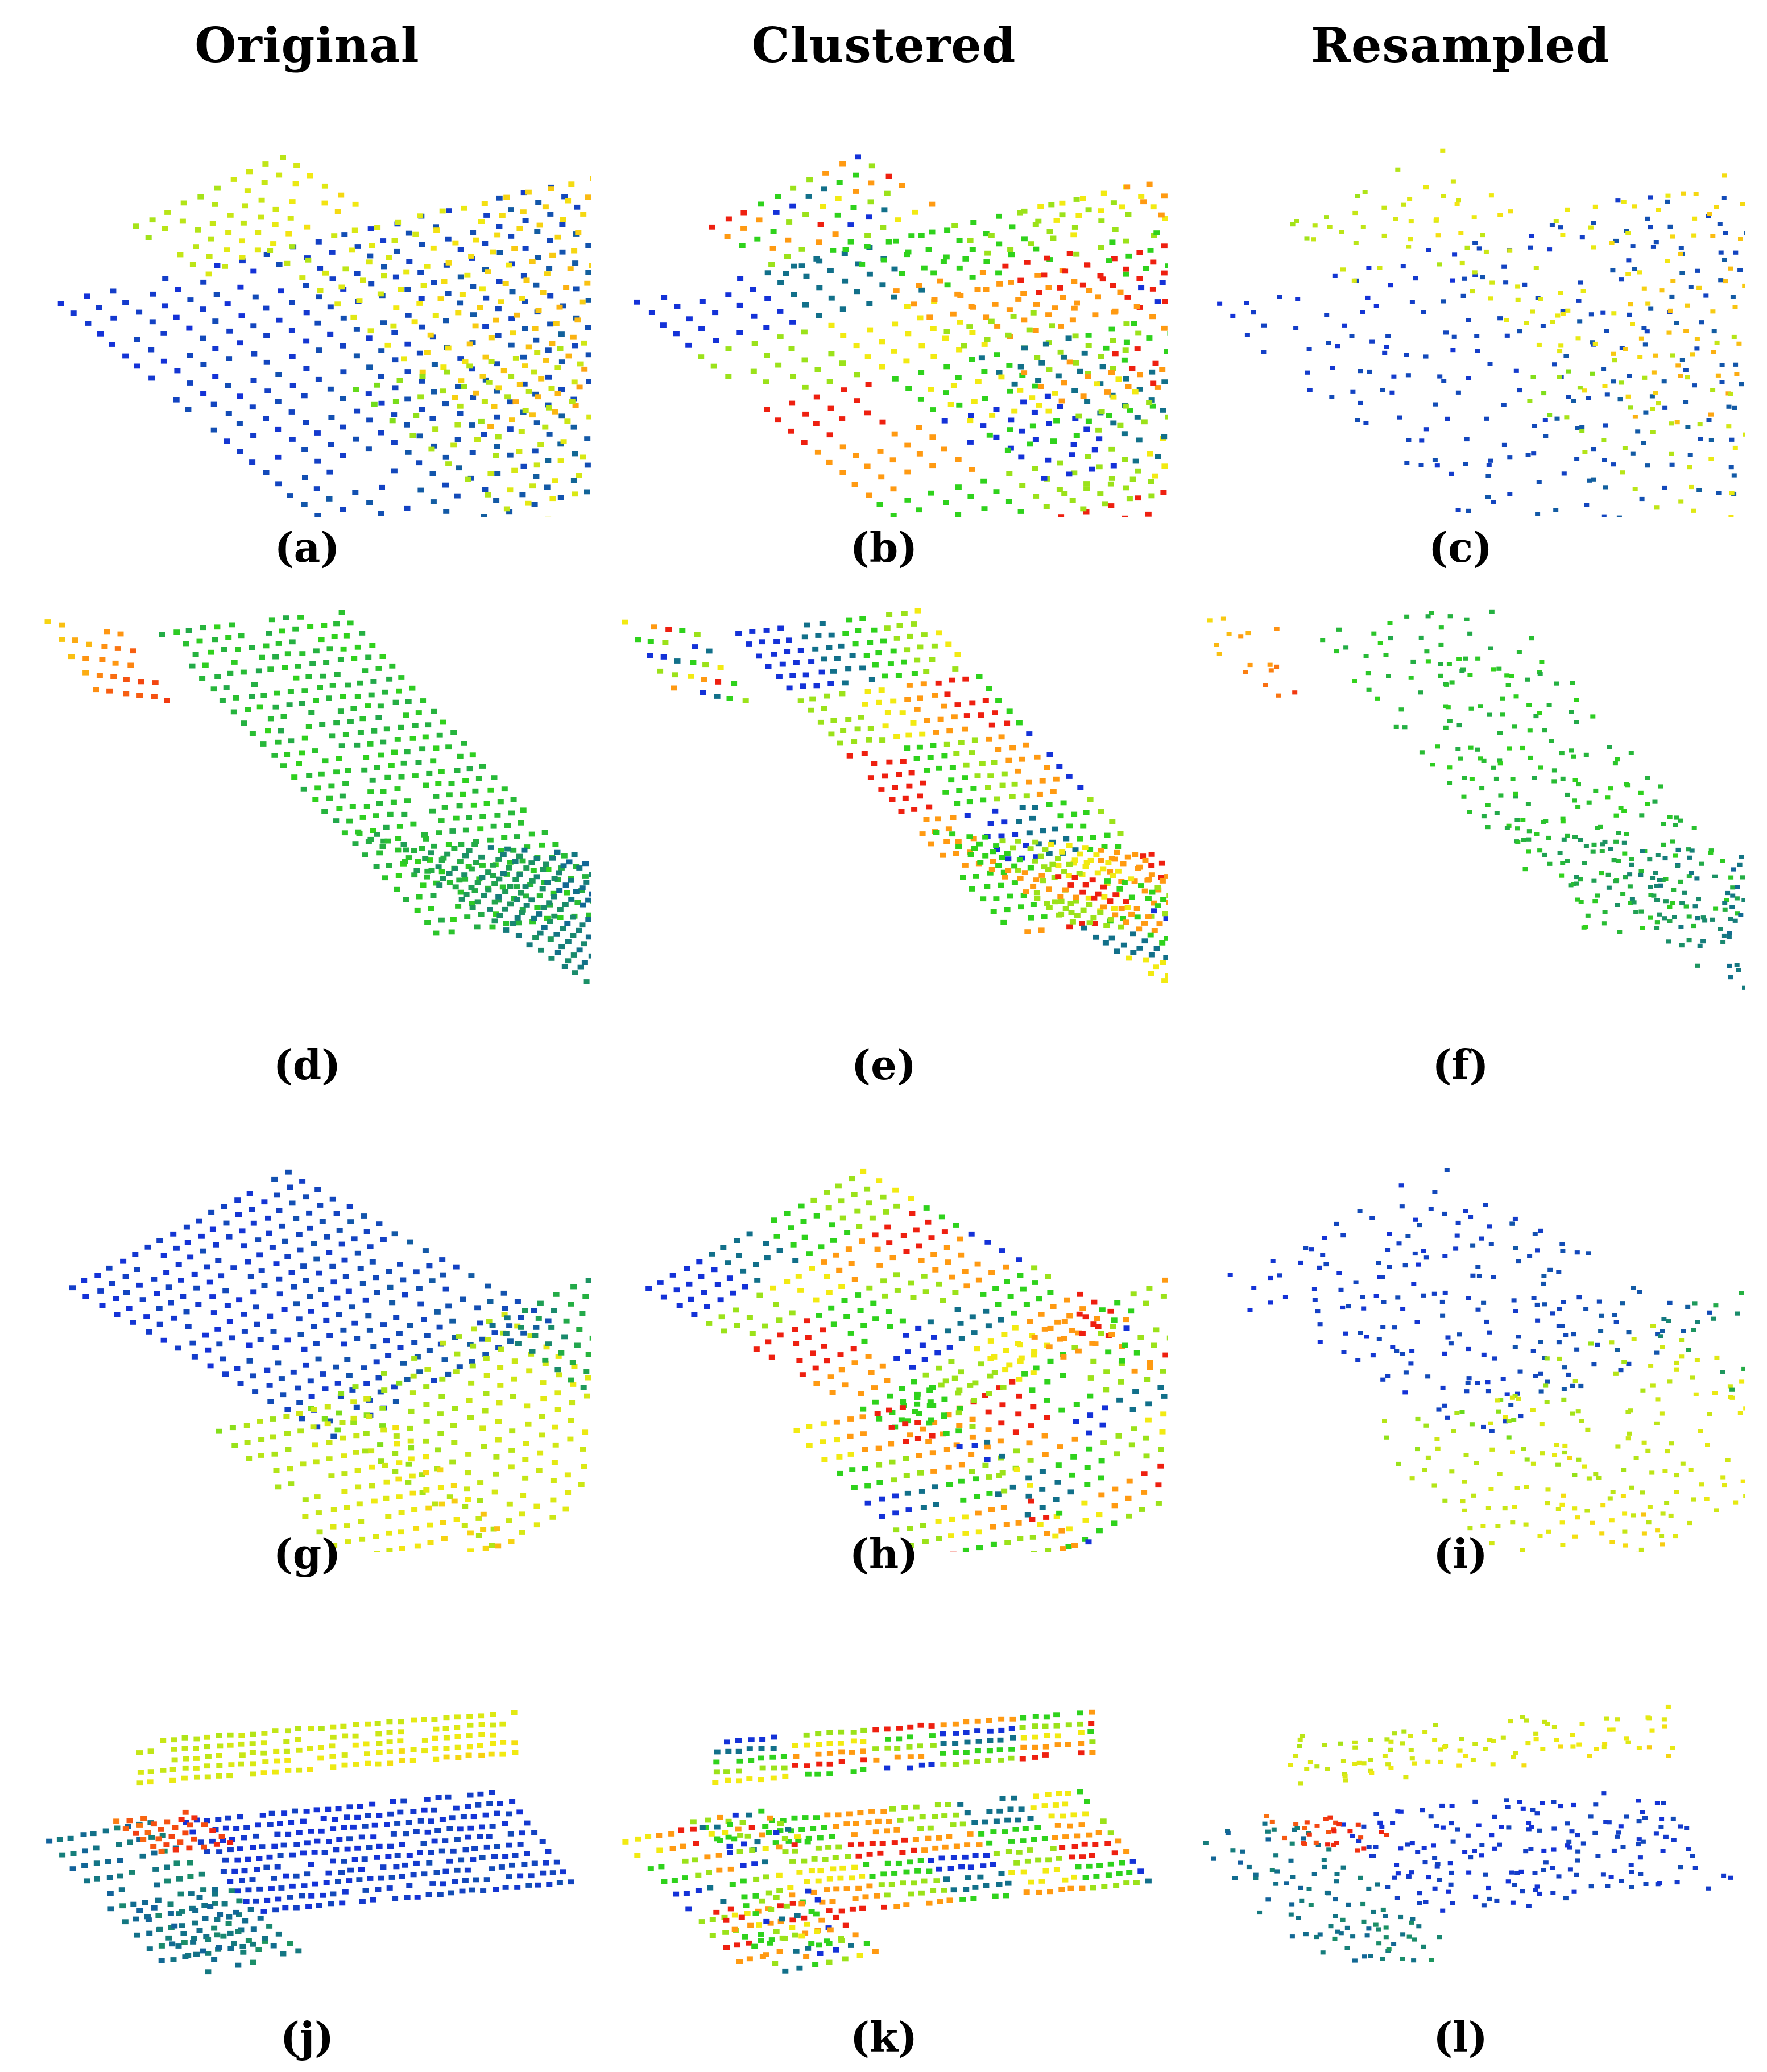 The height and width of the screenshot is (2072, 1767). I want to click on column-title-clustered: Clustered, so click(883, 45).